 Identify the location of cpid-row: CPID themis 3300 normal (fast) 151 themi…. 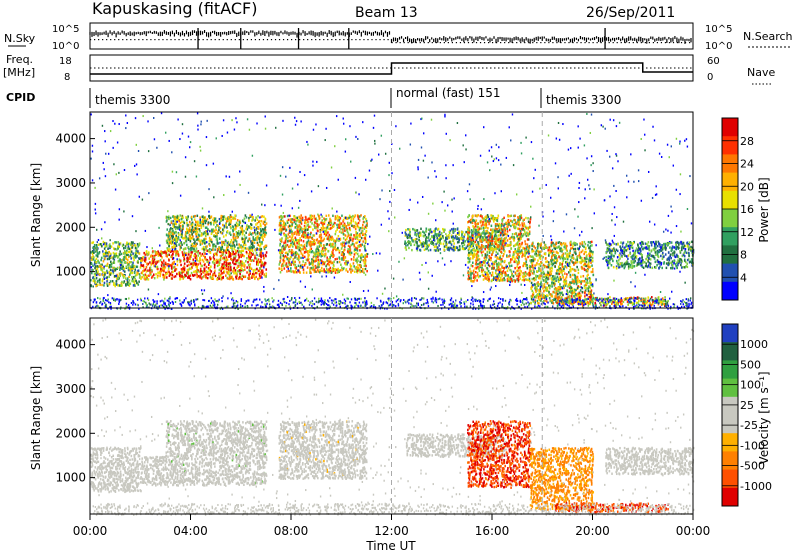
(313, 97).